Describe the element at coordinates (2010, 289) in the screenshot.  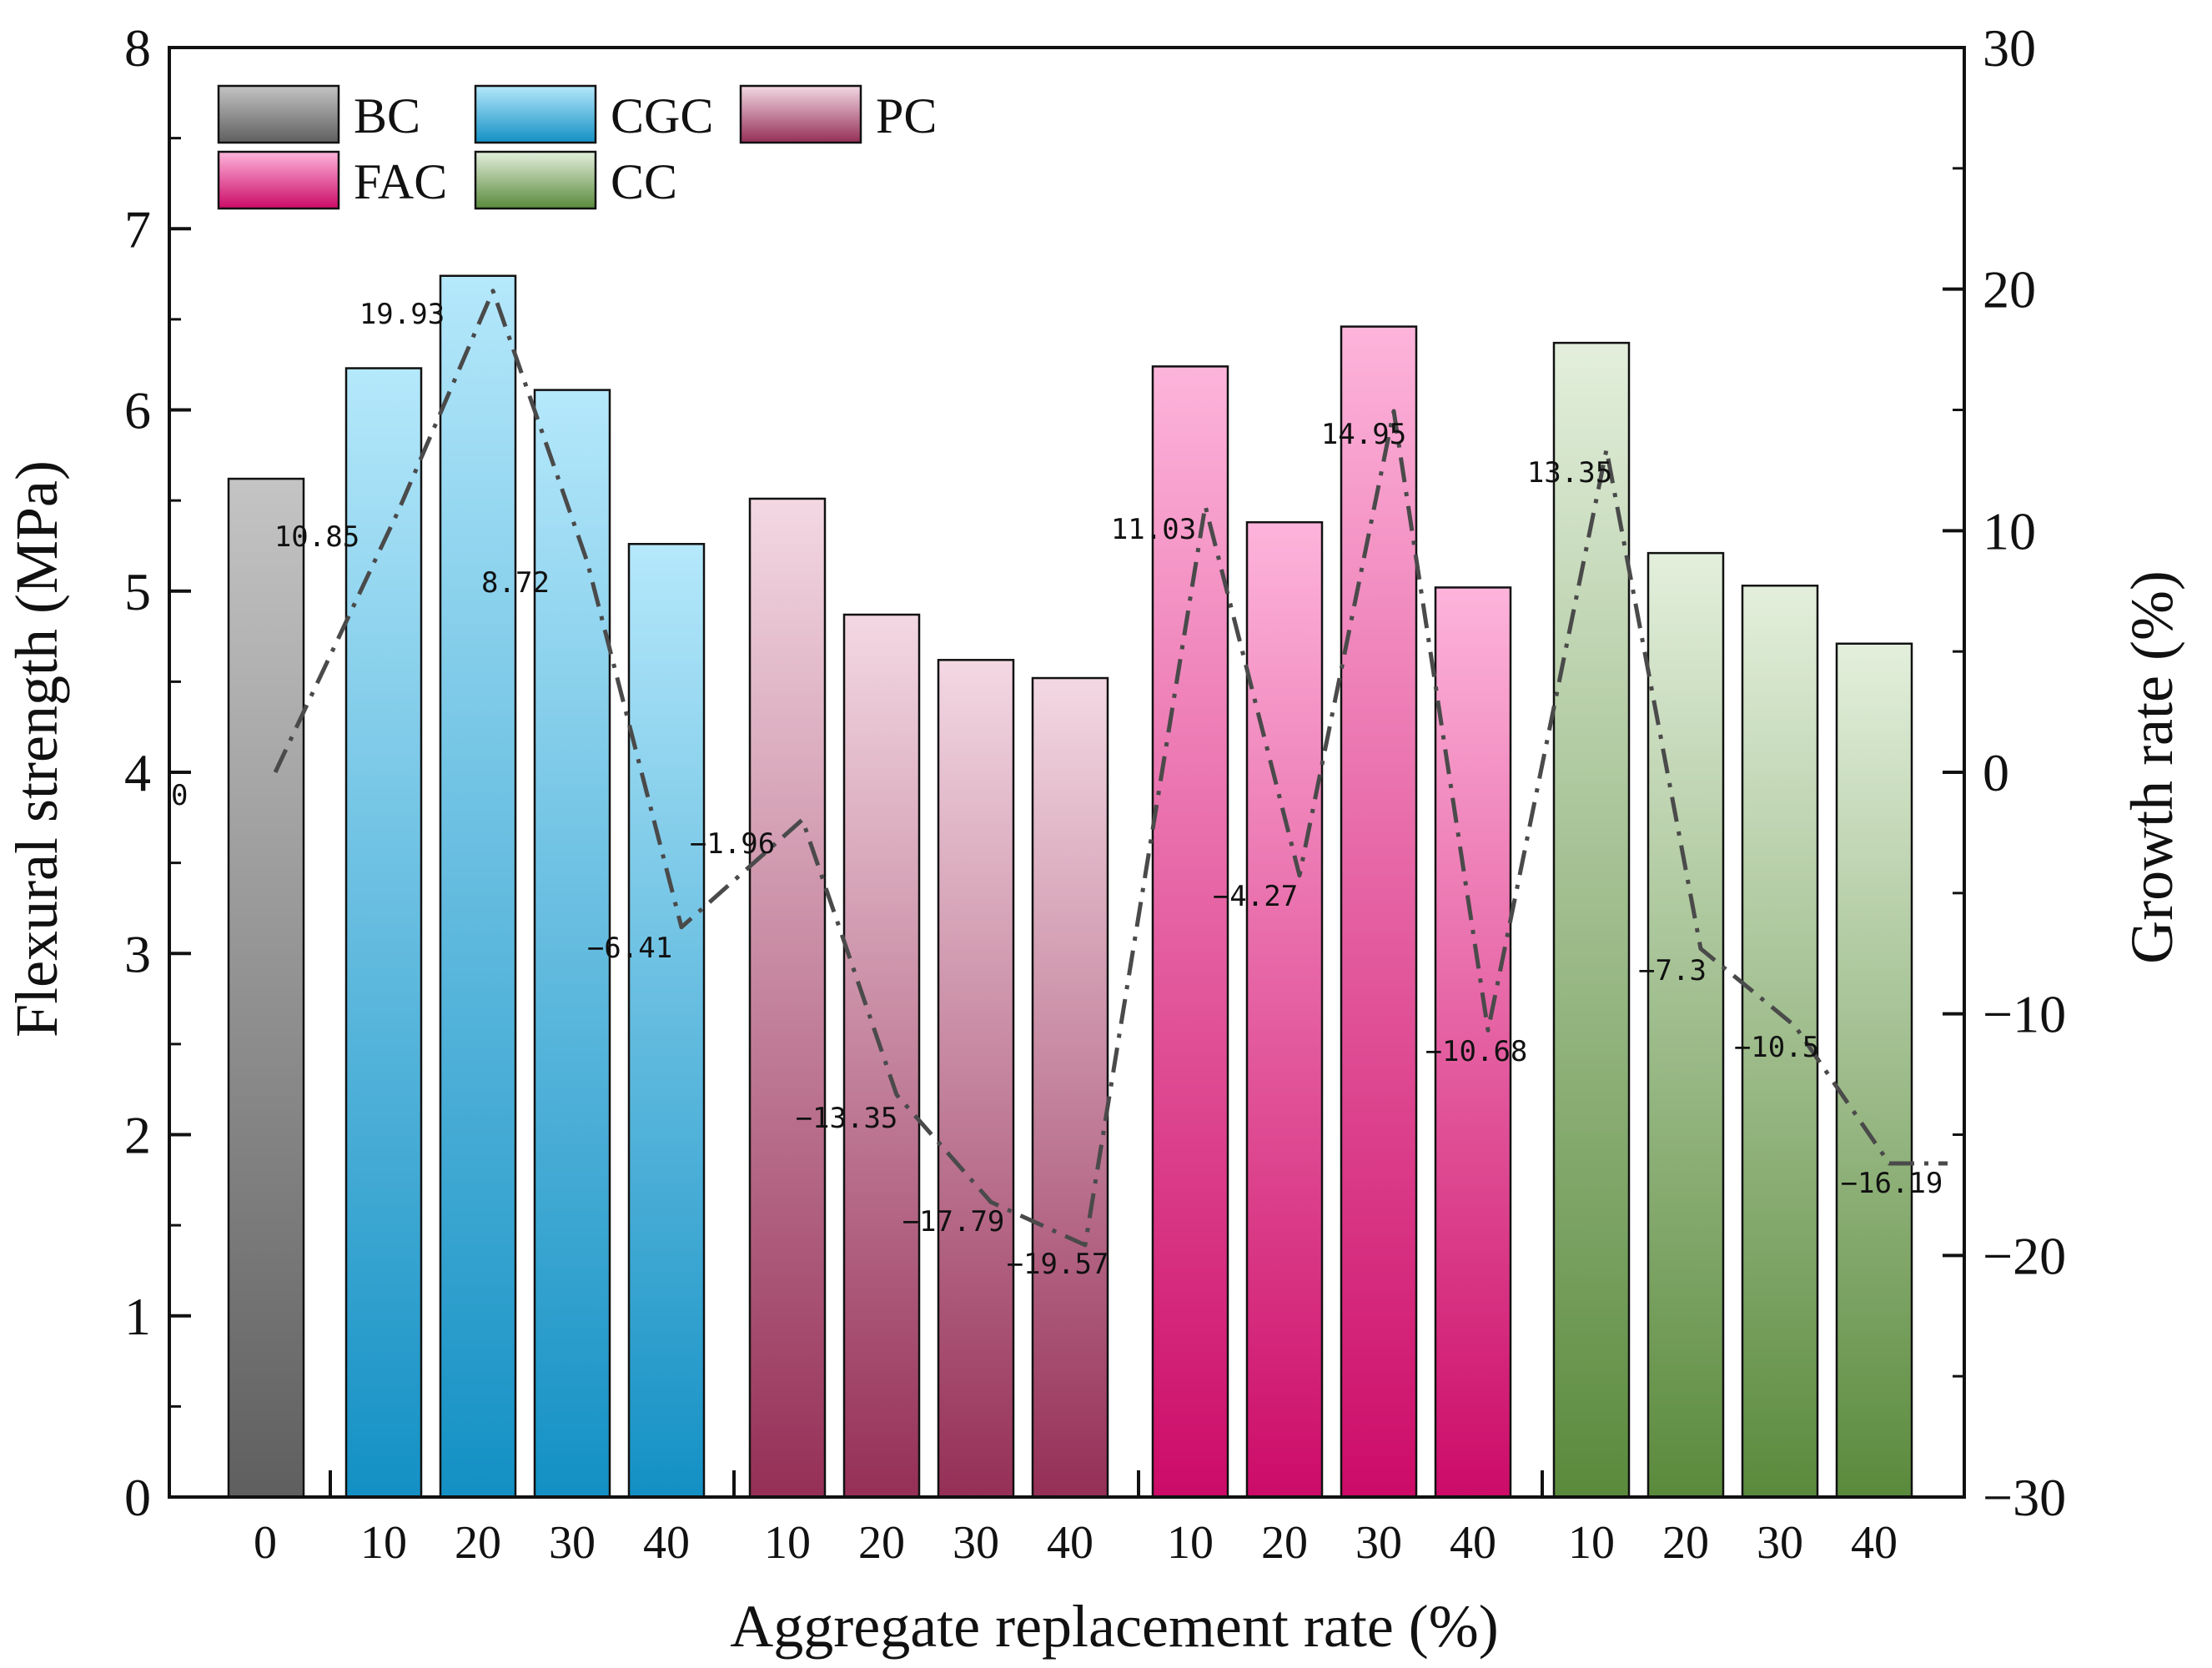
I see `y-right-tick-label: 20` at that location.